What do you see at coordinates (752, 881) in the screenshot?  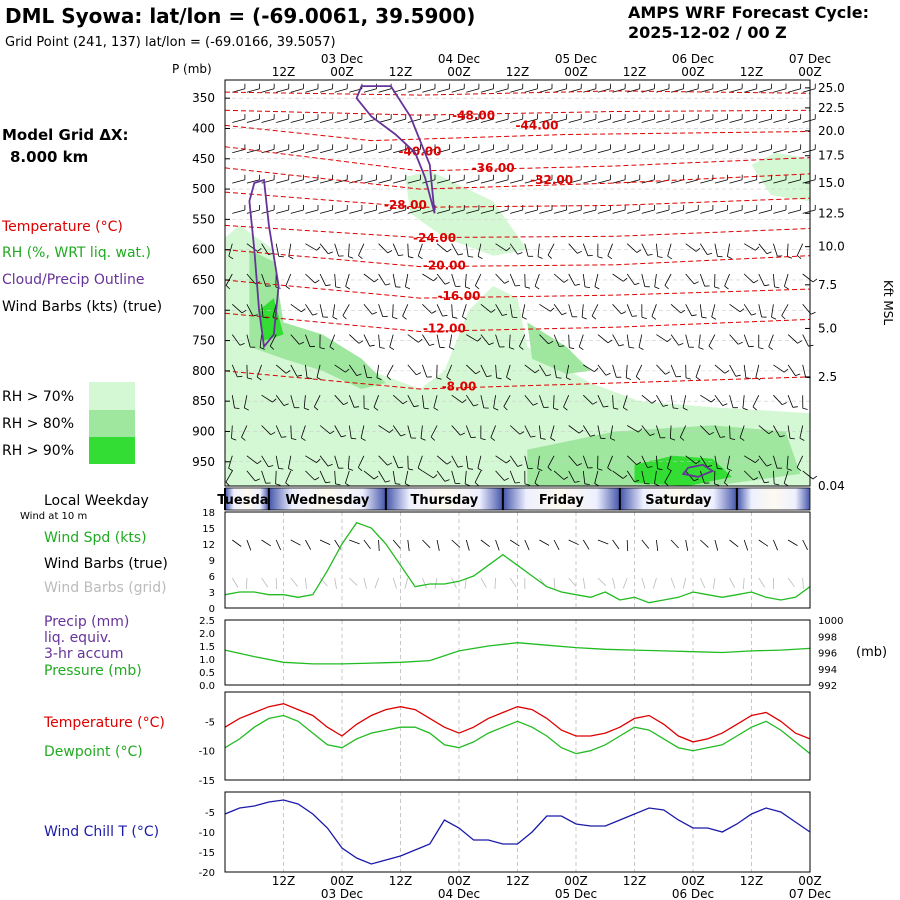 I see `bottom-hour-label: 12Z` at bounding box center [752, 881].